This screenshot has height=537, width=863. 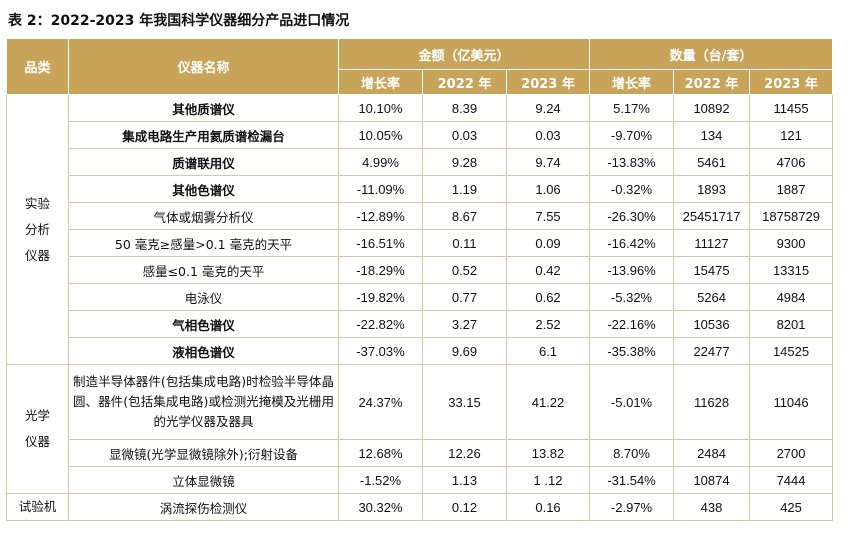 What do you see at coordinates (791, 82) in the screenshot?
I see `header-quantity-2023: 2023 年` at bounding box center [791, 82].